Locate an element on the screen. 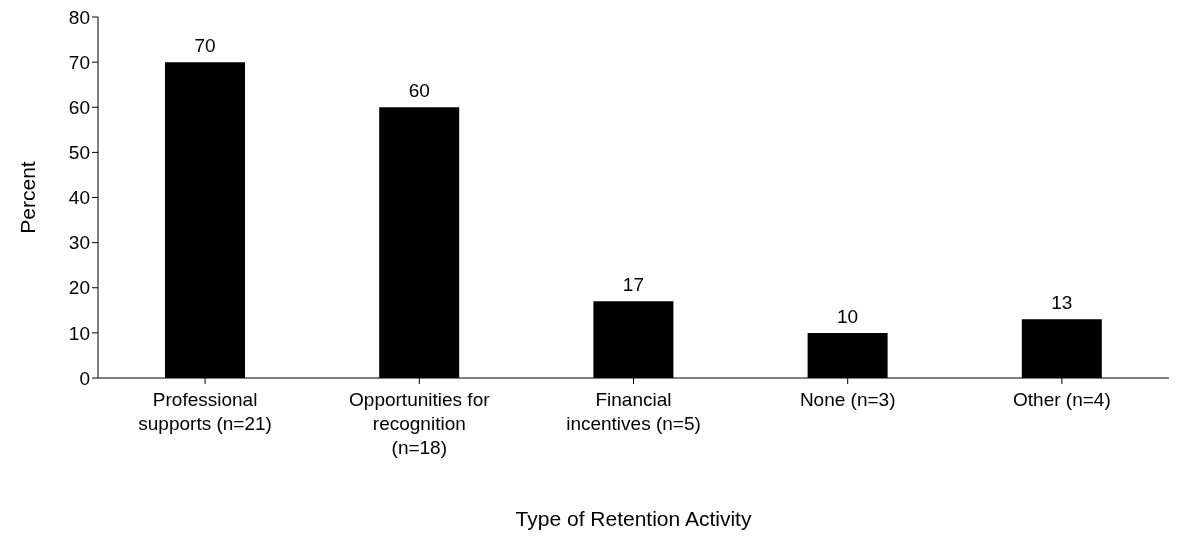 This screenshot has height=546, width=1183. x-tick-label: Other (n=4) is located at coordinates (1062, 399).